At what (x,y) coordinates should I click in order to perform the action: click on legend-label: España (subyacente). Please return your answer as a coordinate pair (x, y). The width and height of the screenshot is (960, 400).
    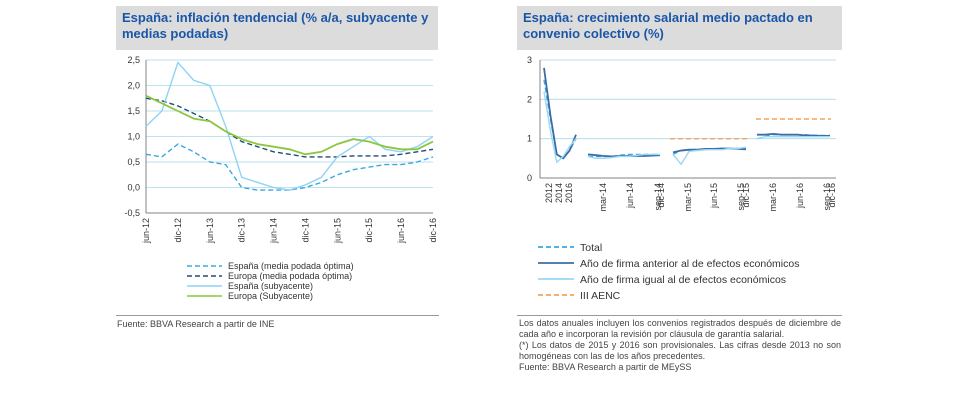
    Looking at the image, I should click on (270, 286).